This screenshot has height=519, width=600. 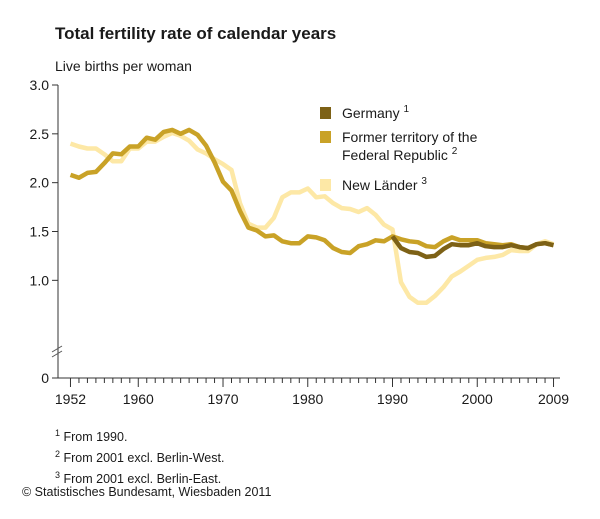 What do you see at coordinates (196, 33) in the screenshot?
I see `chart-title: Total fertility rate of calendar years` at bounding box center [196, 33].